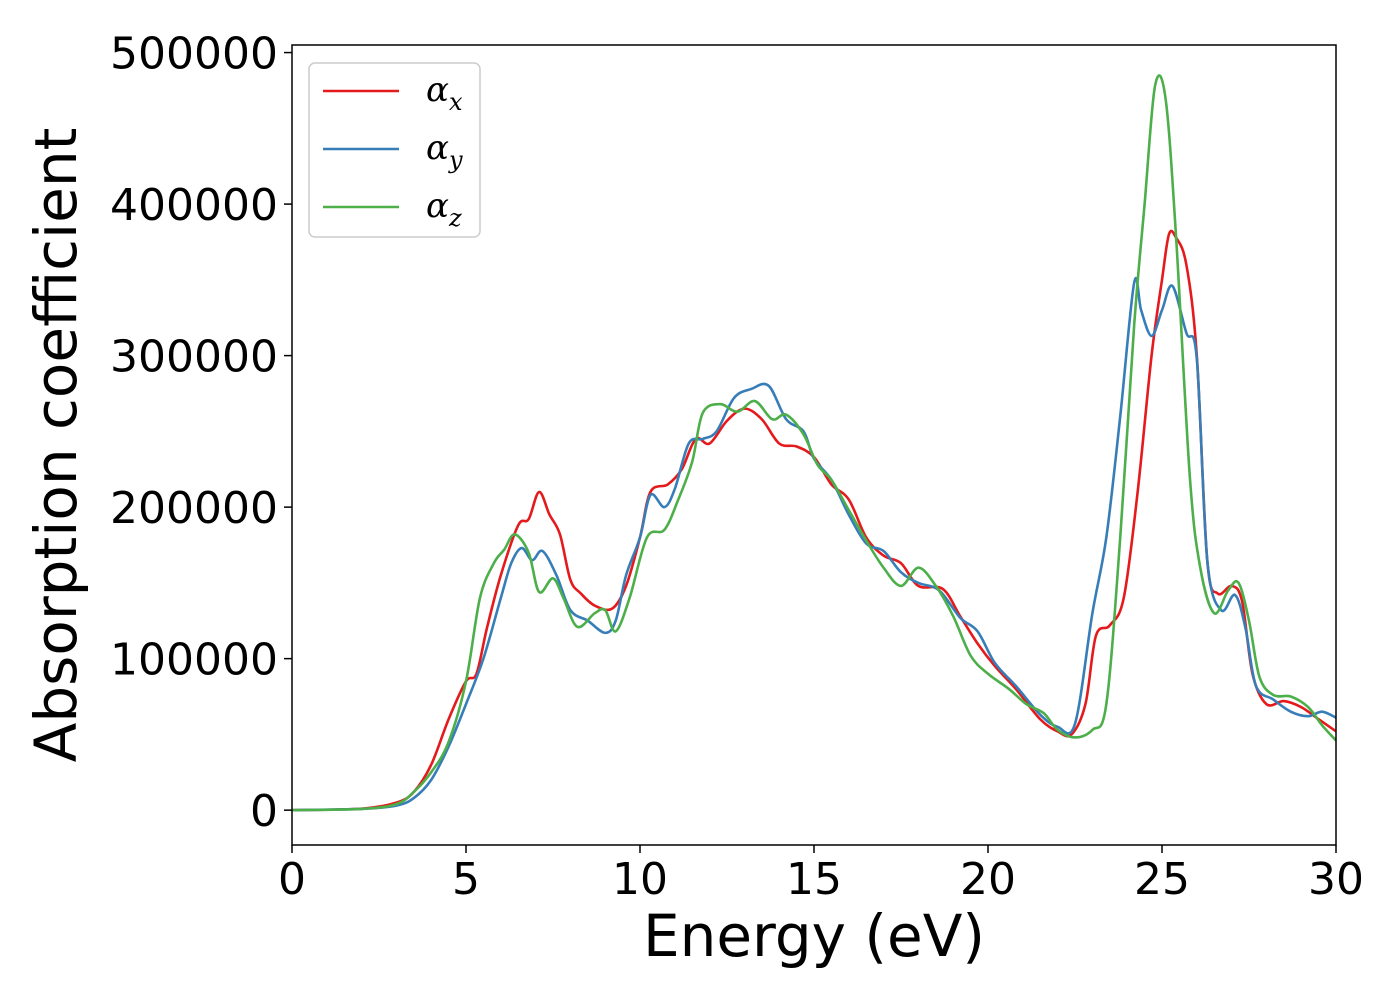 The width and height of the screenshot is (1400, 1000). Describe the element at coordinates (194, 357) in the screenshot. I see `y-tick-label: 300000` at that location.